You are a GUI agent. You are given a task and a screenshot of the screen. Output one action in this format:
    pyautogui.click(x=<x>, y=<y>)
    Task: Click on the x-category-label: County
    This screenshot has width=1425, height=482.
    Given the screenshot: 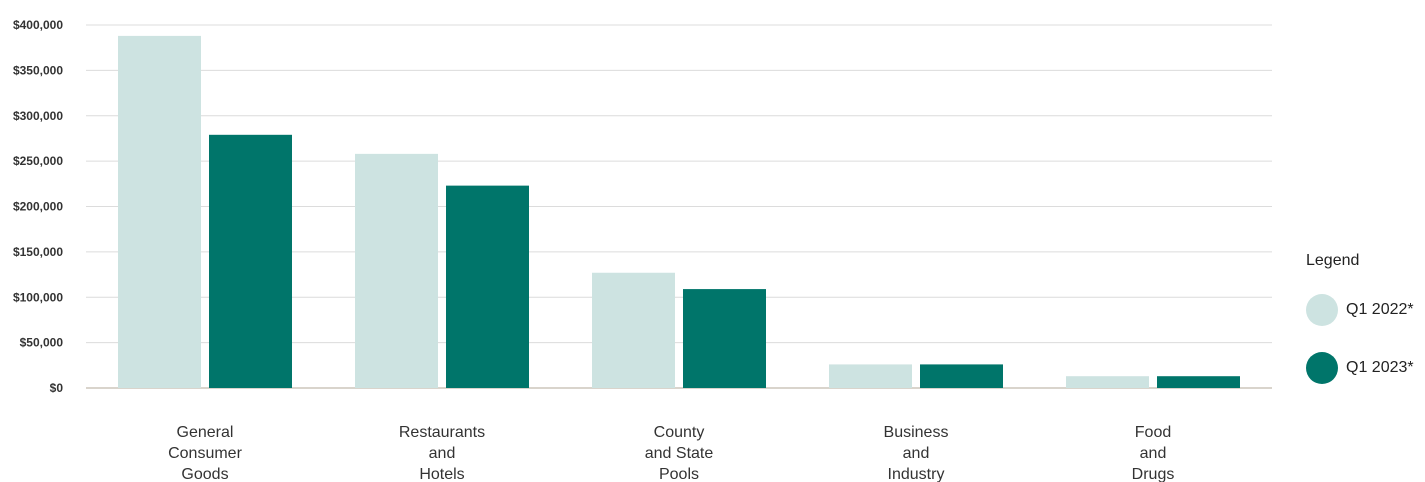 What is the action you would take?
    pyautogui.click(x=679, y=432)
    